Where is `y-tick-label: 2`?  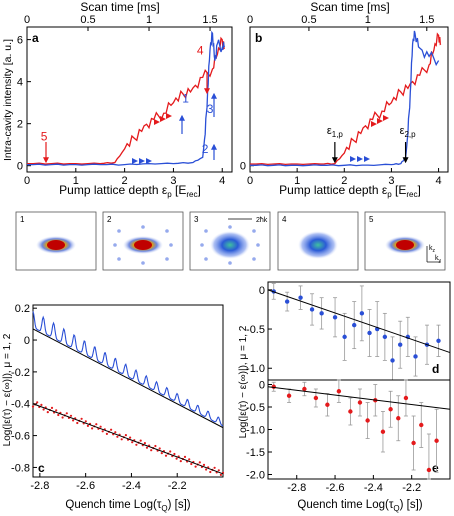 y-tick-label: 2 is located at coordinates (20, 125).